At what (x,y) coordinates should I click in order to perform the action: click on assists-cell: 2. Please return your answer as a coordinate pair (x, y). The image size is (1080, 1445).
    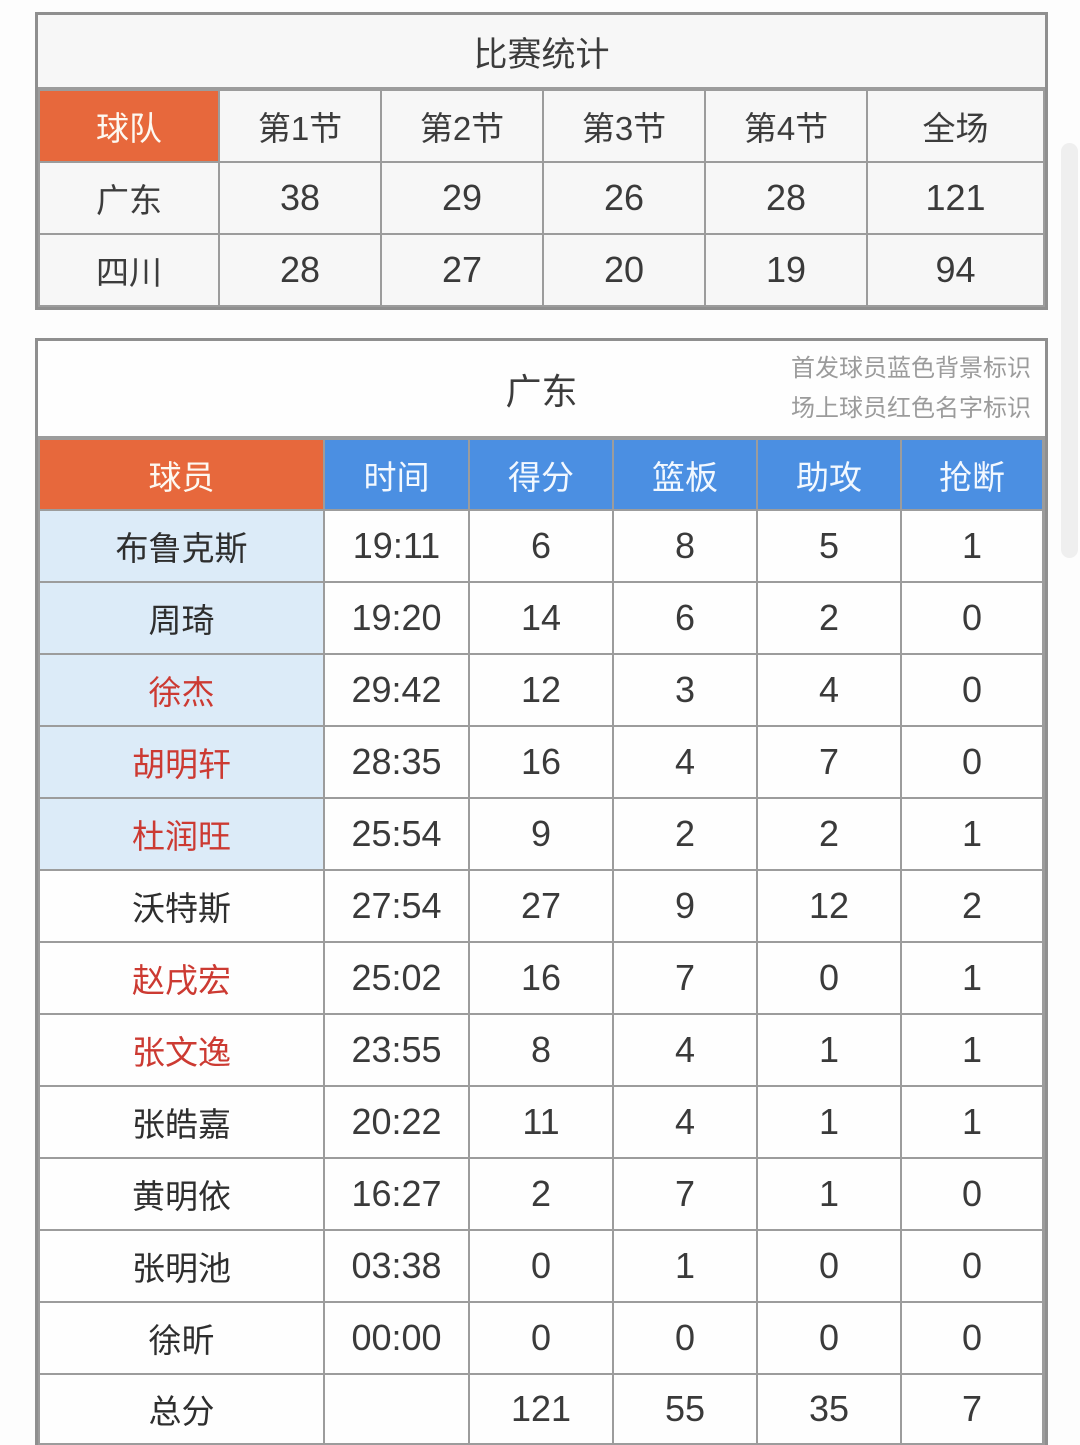
    Looking at the image, I should click on (829, 618).